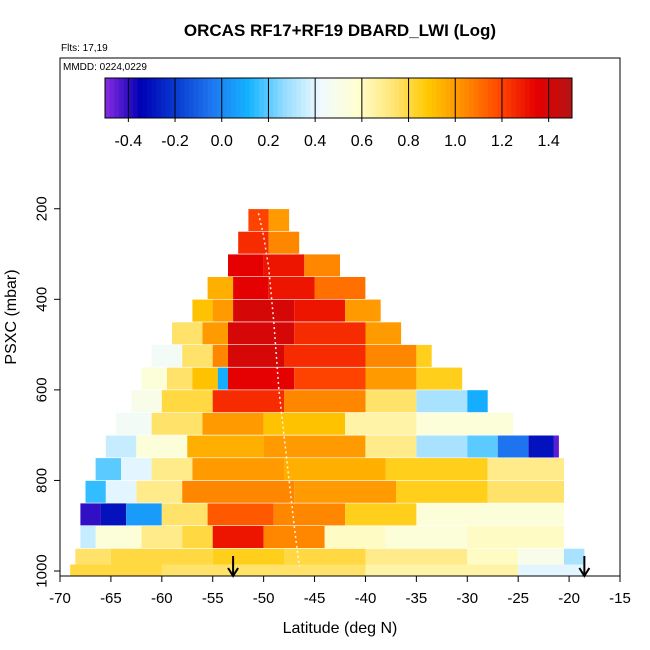  I want to click on colorbar-tick-label: 1.0, so click(455, 141).